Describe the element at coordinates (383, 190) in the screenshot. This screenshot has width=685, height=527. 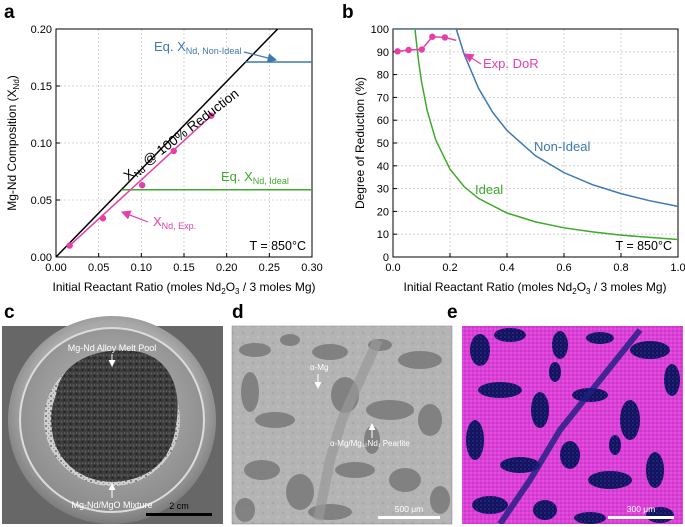
I see `y-tick-label: 30` at that location.